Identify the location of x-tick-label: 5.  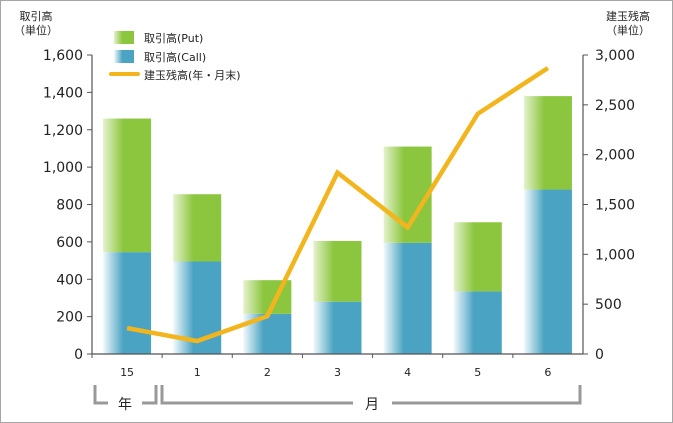
(477, 372).